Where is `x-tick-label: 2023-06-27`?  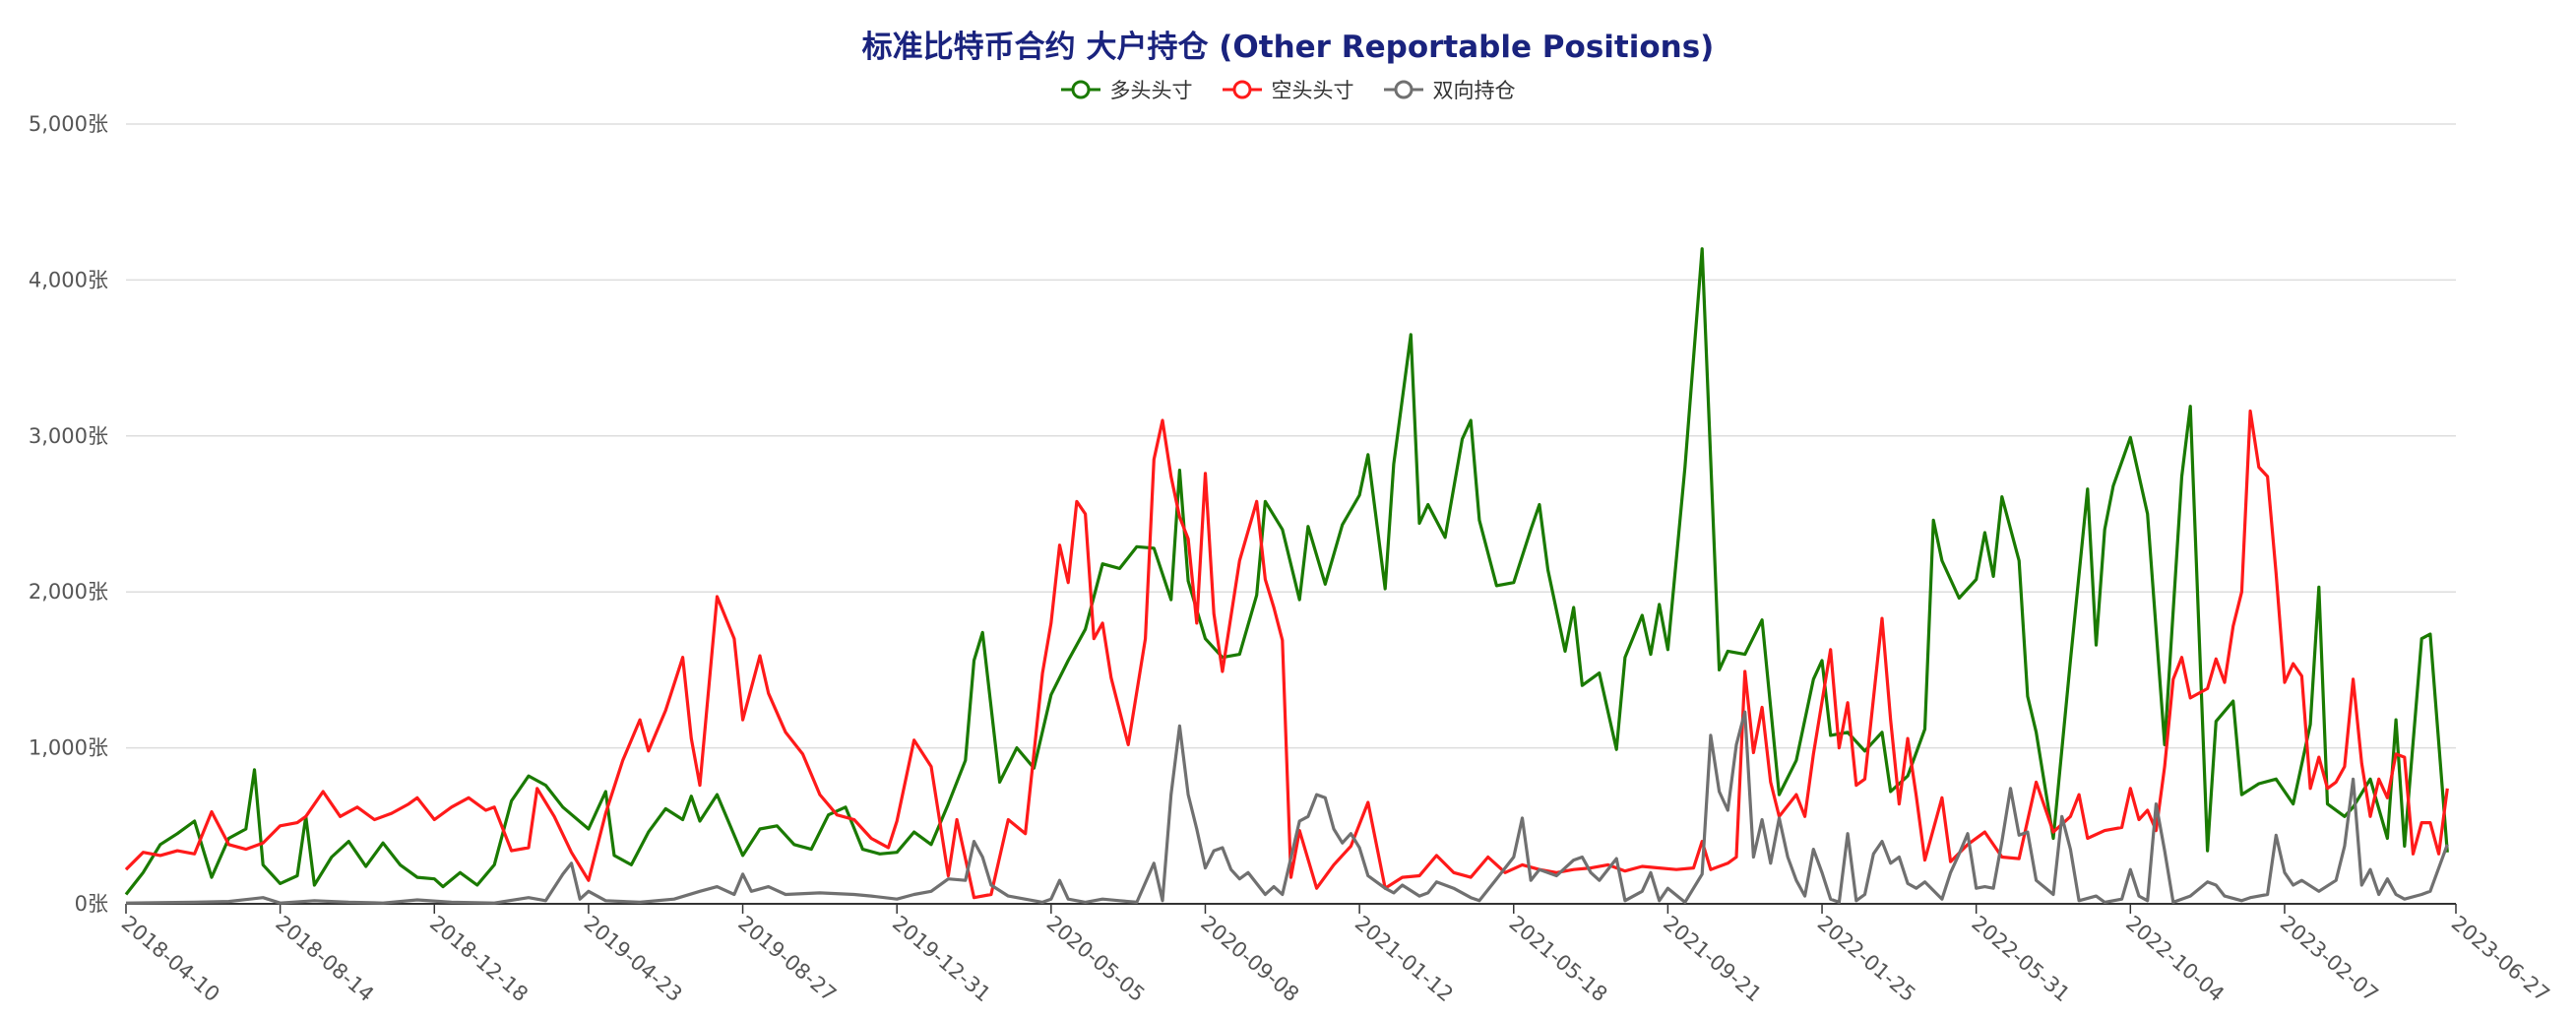 x-tick-label: 2023-06-27 is located at coordinates (2500, 958).